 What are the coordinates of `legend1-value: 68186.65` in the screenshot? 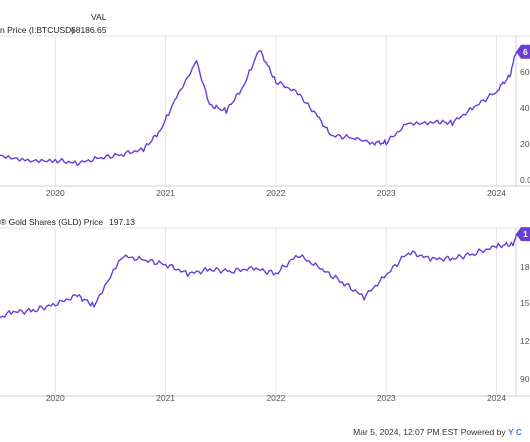 It's located at (89, 30).